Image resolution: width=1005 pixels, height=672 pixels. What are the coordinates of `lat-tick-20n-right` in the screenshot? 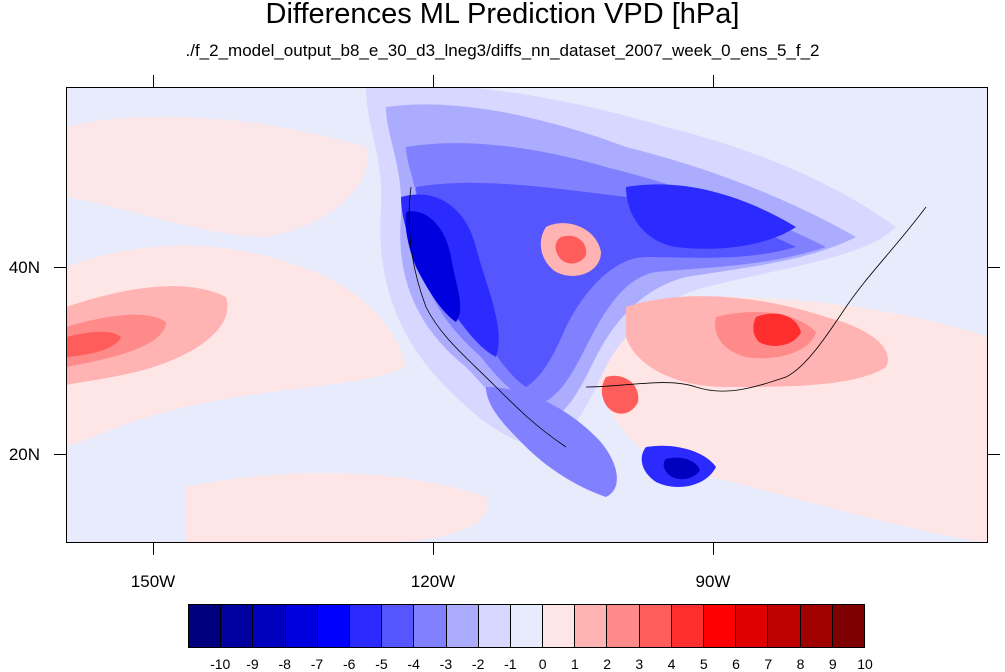 It's located at (994, 454).